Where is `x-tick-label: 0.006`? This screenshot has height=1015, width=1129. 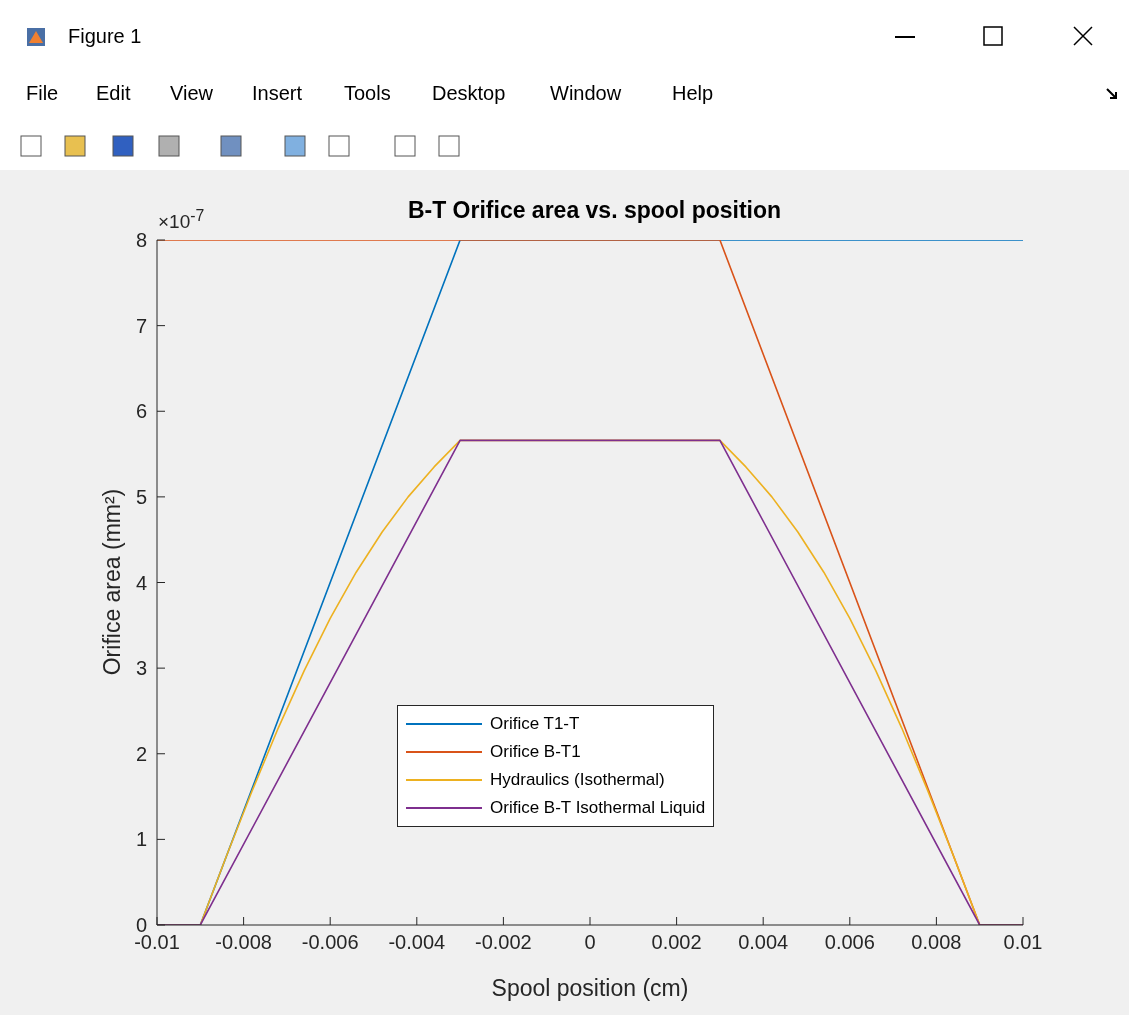 x-tick-label: 0.006 is located at coordinates (849, 942).